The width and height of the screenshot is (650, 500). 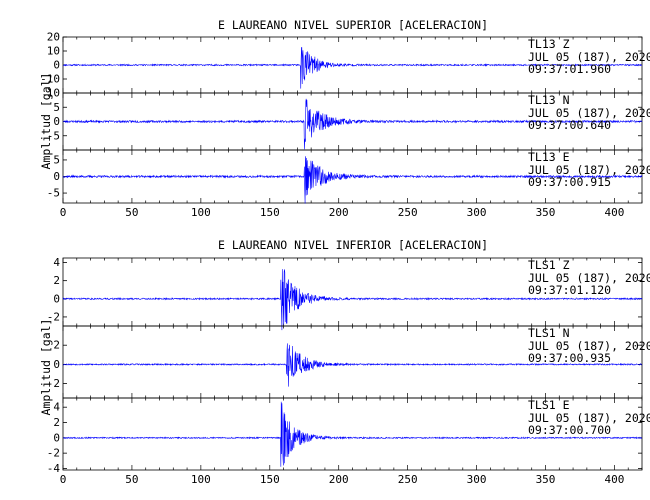 I want to click on station-time-label: 09:37:01.960, so click(x=569, y=69).